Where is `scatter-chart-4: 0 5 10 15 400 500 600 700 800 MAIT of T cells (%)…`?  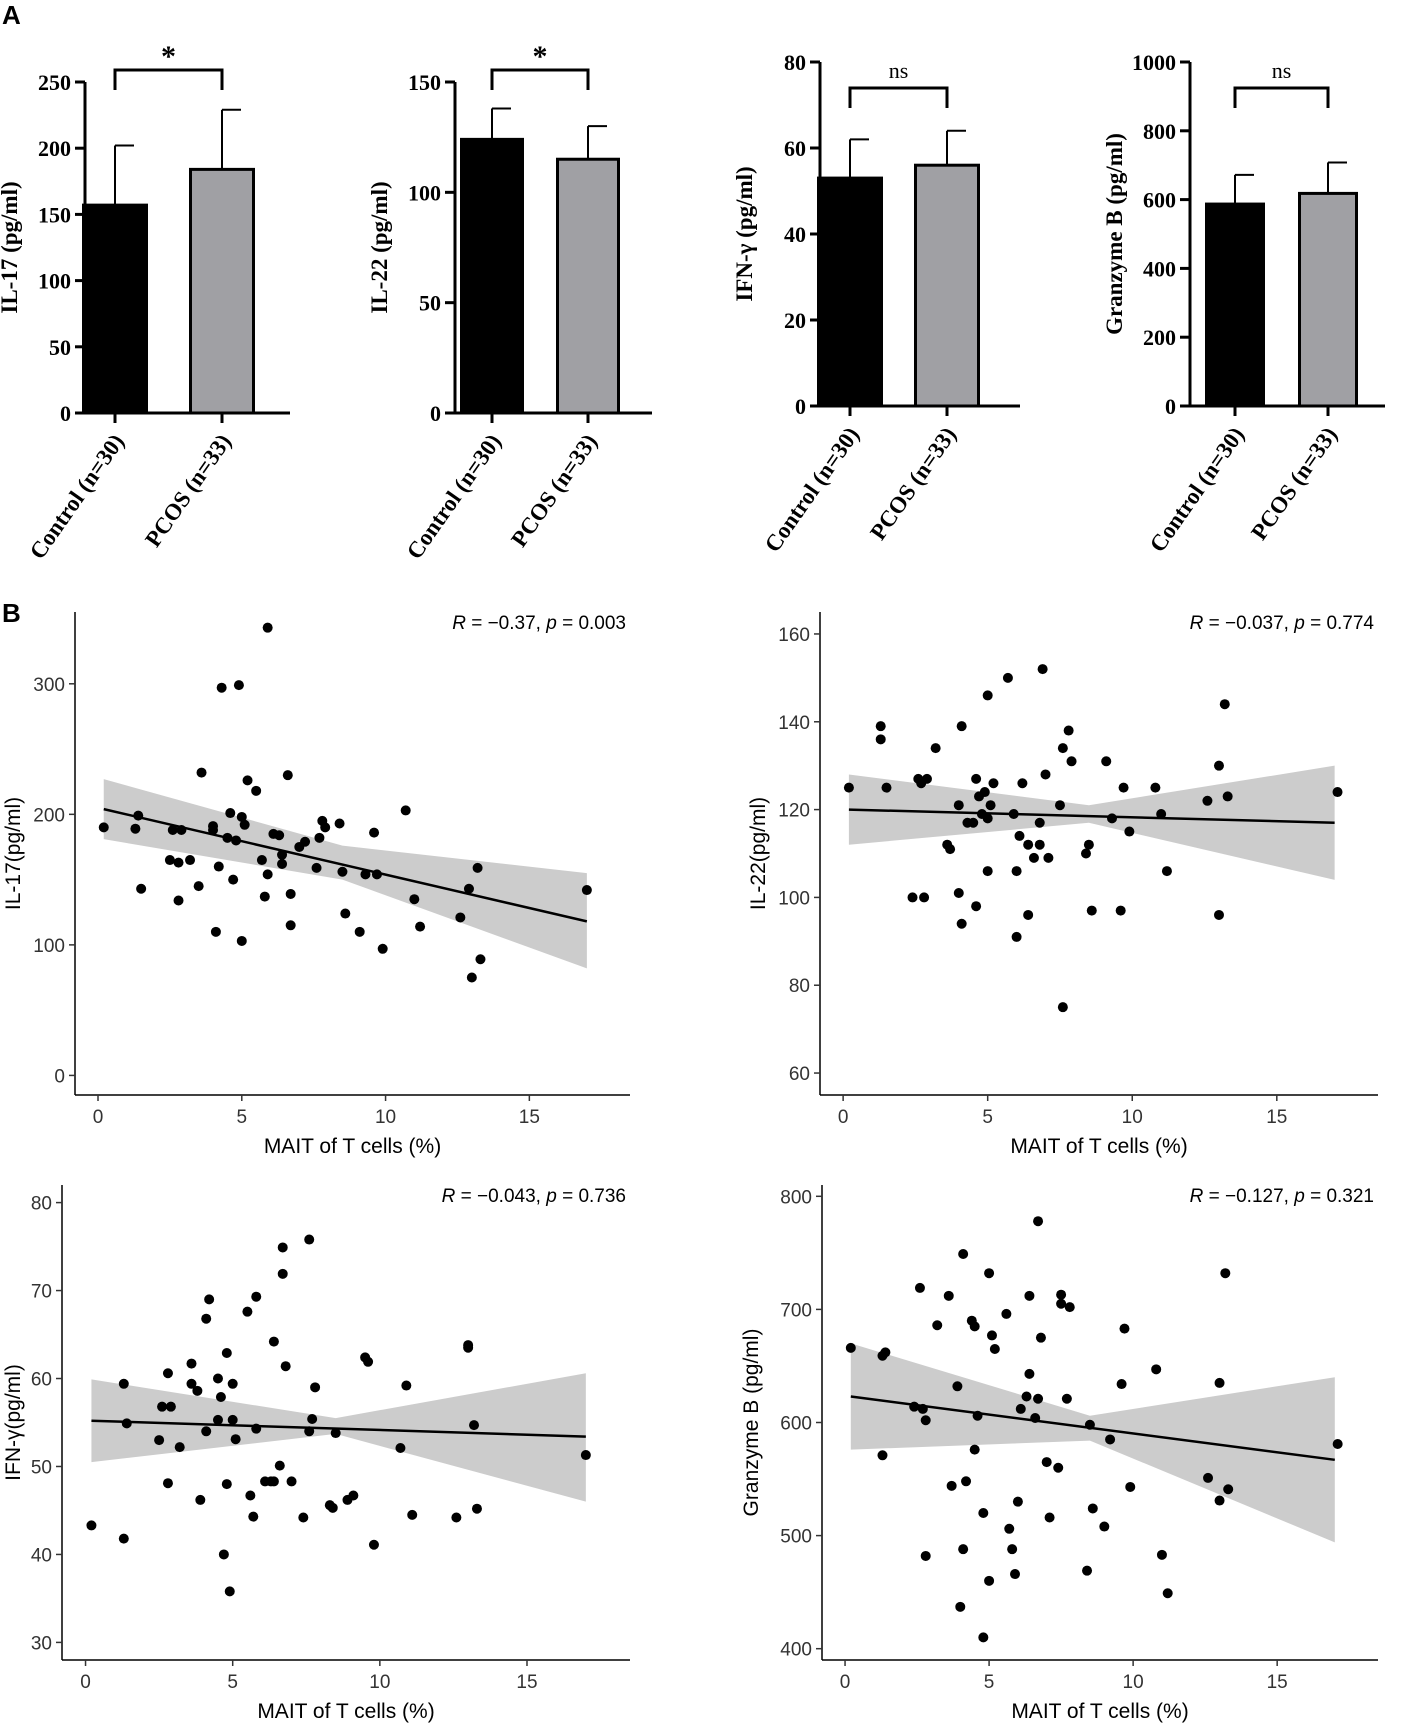 scatter-chart-4: 0 5 10 15 400 500 600 700 800 MAIT of T cells (%)… is located at coordinates (1059, 1454).